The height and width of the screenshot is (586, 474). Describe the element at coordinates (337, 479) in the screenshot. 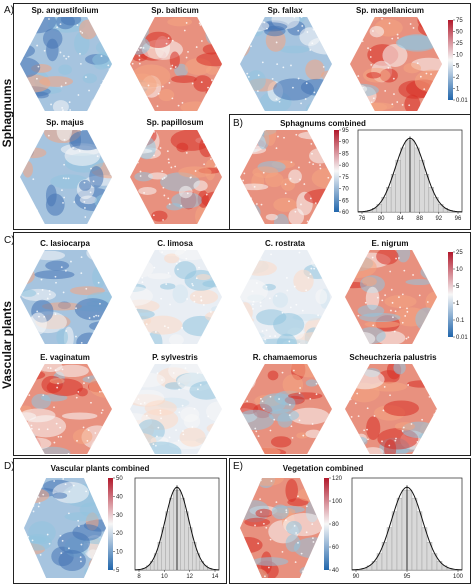

I see `legend-tick-label: 120` at that location.